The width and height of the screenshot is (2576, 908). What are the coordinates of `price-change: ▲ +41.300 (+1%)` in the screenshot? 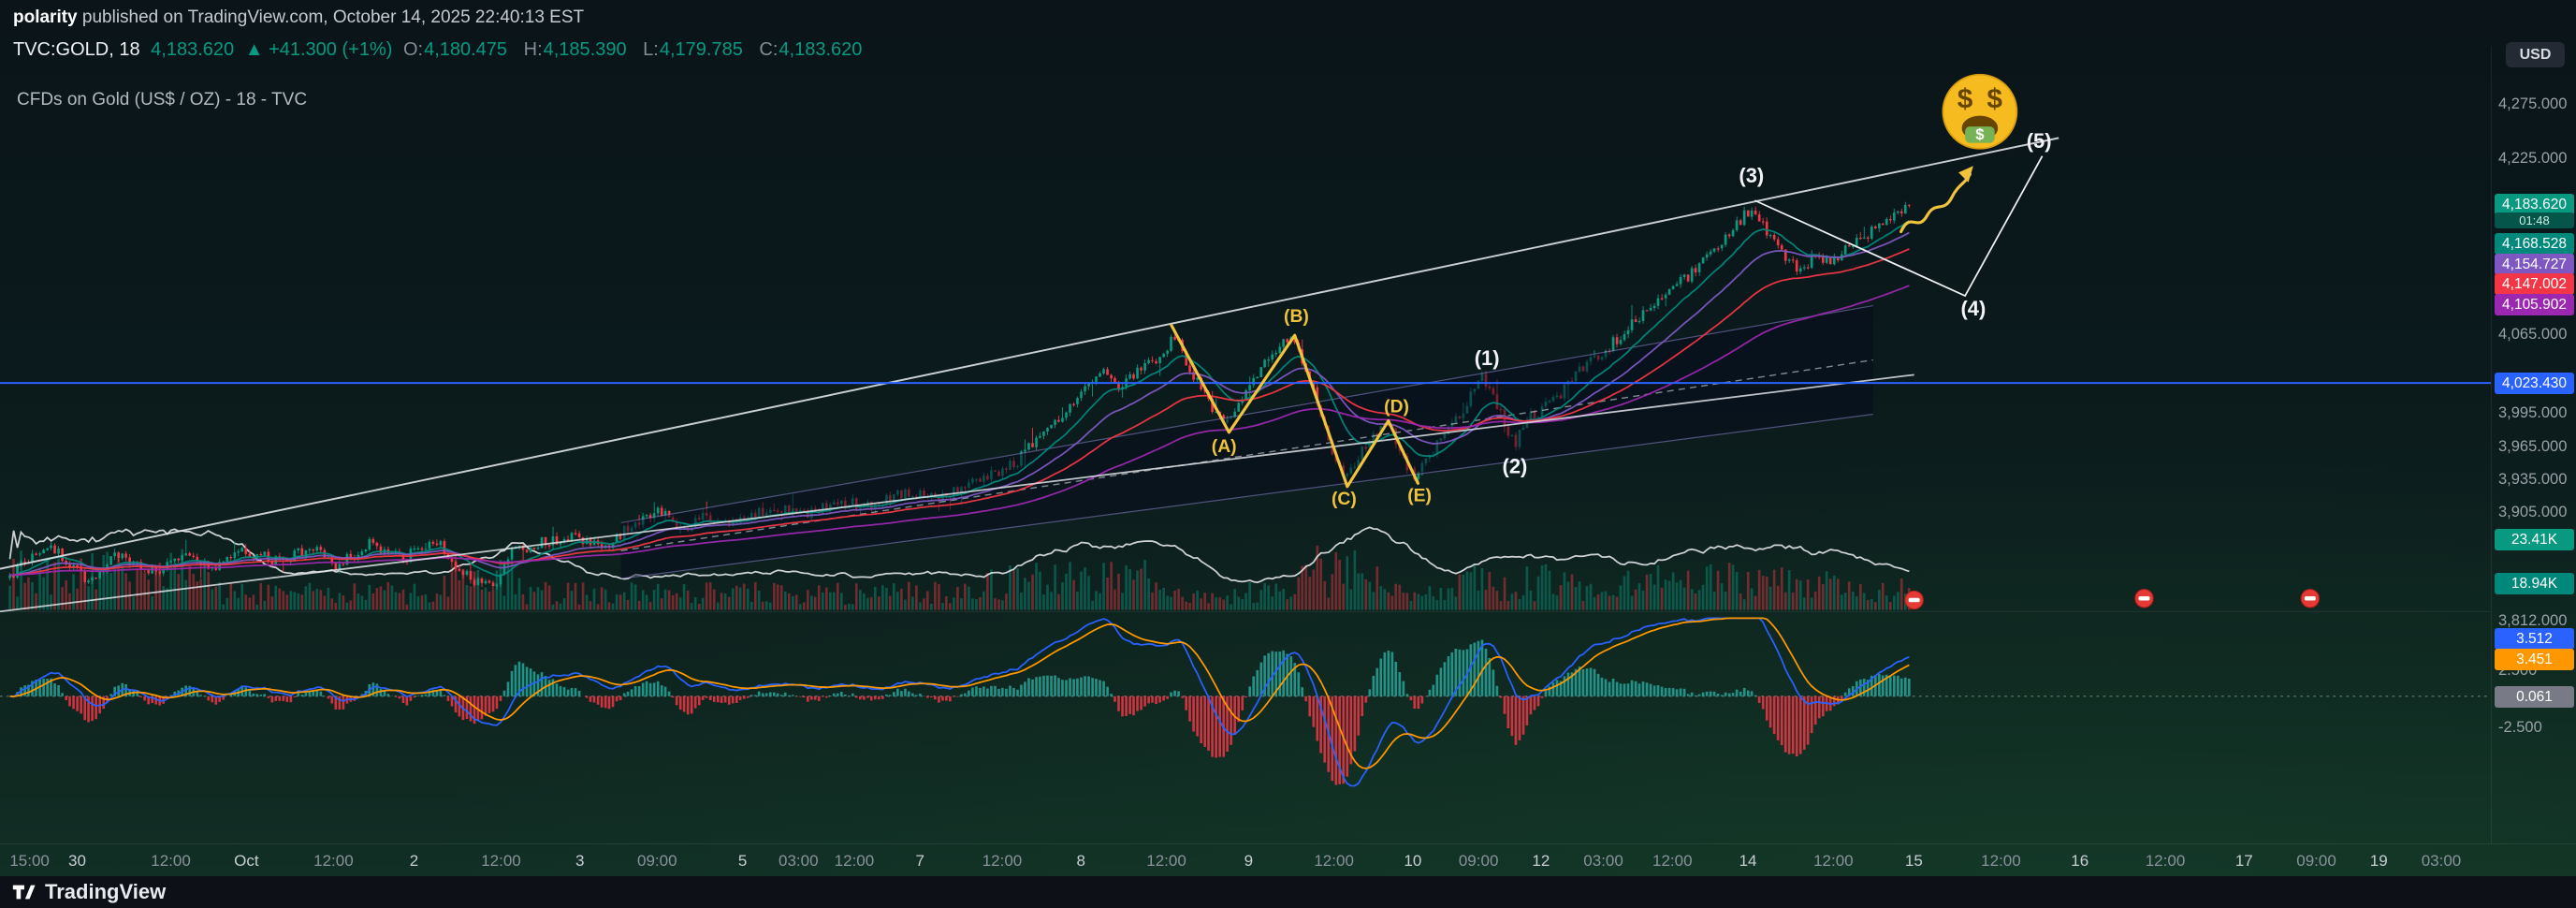 It's located at (318, 49).